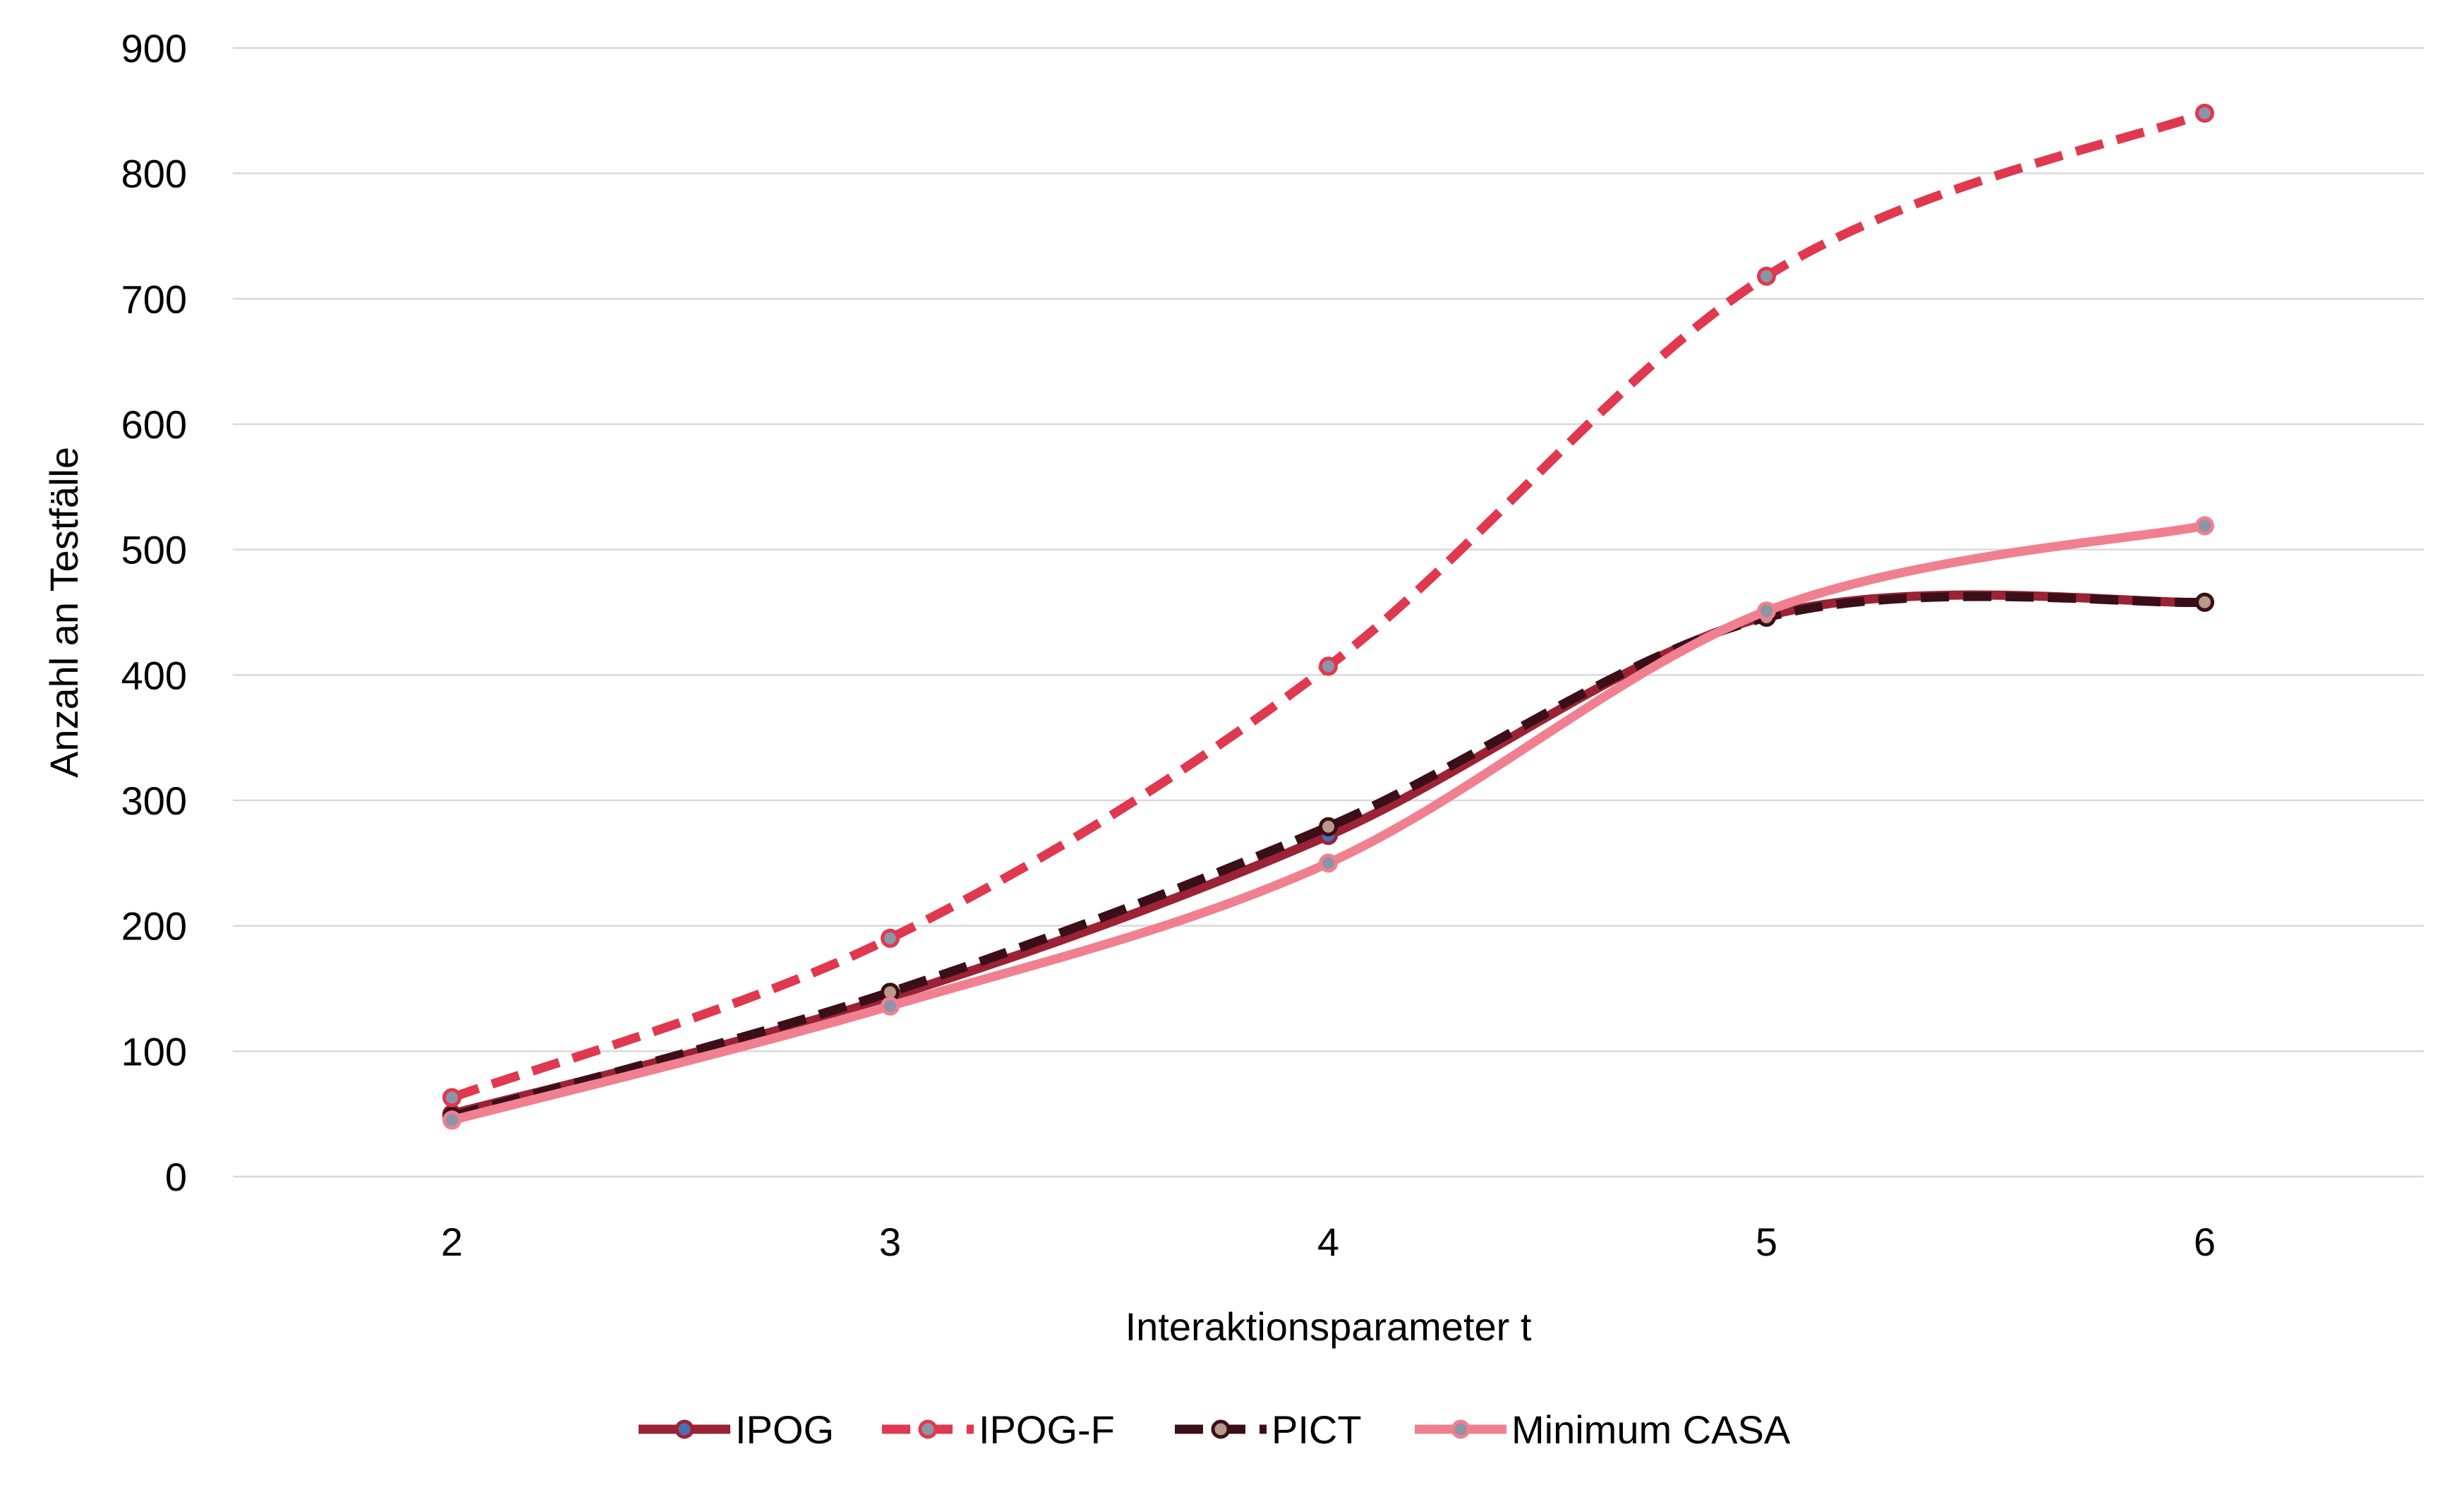  I want to click on y-tick-label: 200, so click(154, 927).